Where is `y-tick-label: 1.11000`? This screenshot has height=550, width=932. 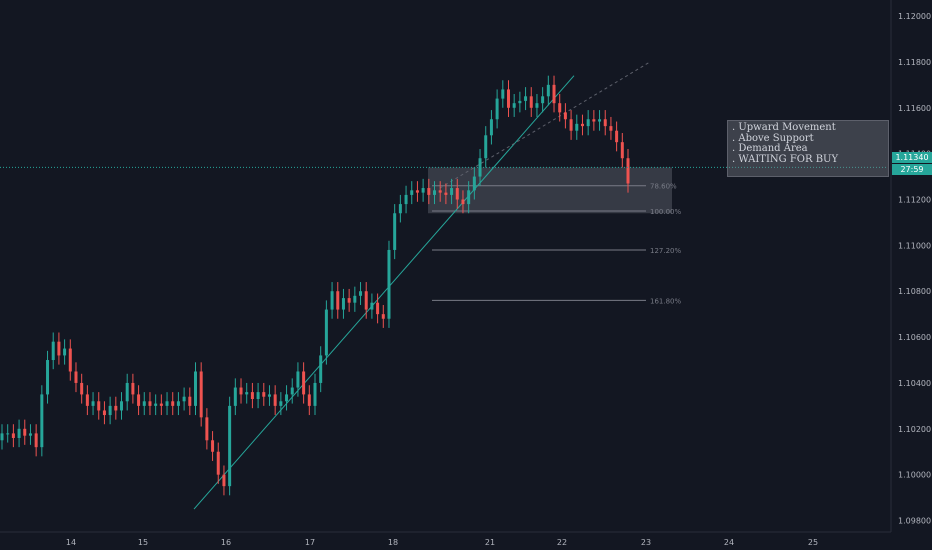
y-tick-label: 1.11000 is located at coordinates (914, 245).